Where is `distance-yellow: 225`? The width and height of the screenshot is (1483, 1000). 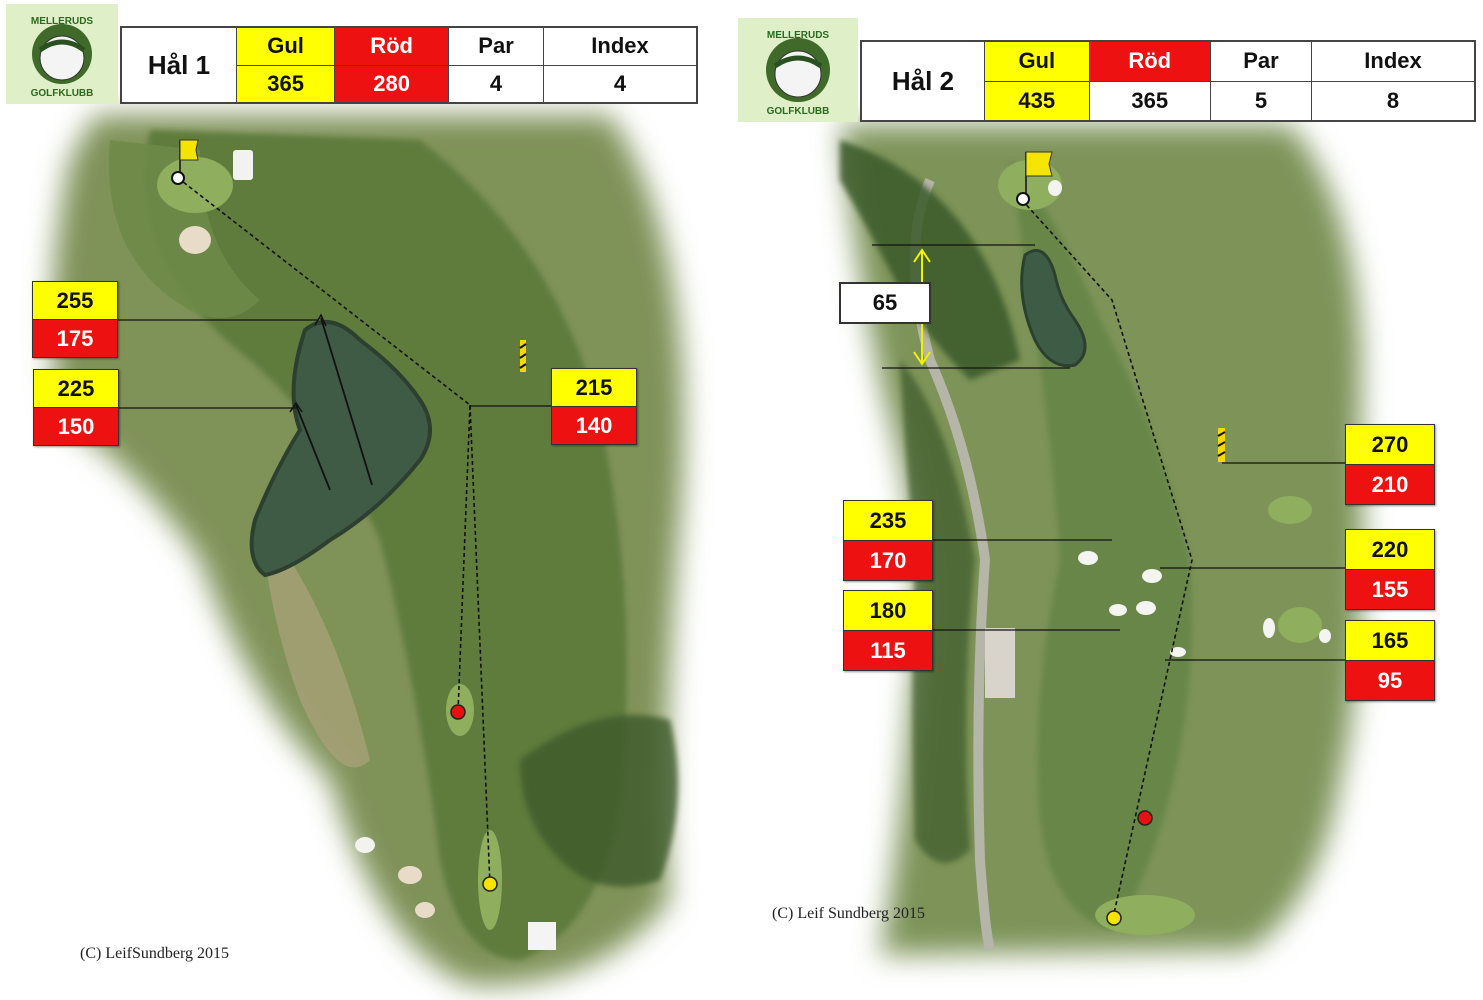 distance-yellow: 225 is located at coordinates (76, 389).